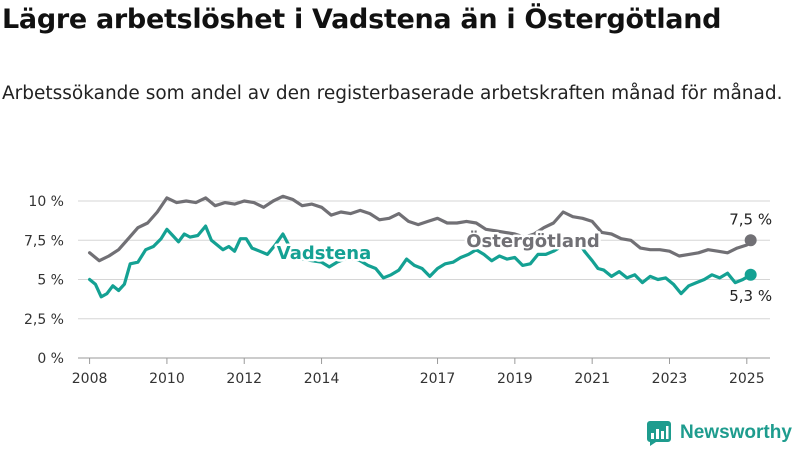 The image size is (800, 450). I want to click on series-labels: Östergötland Vadstena 7,5 % 5,3 %, so click(524, 258).